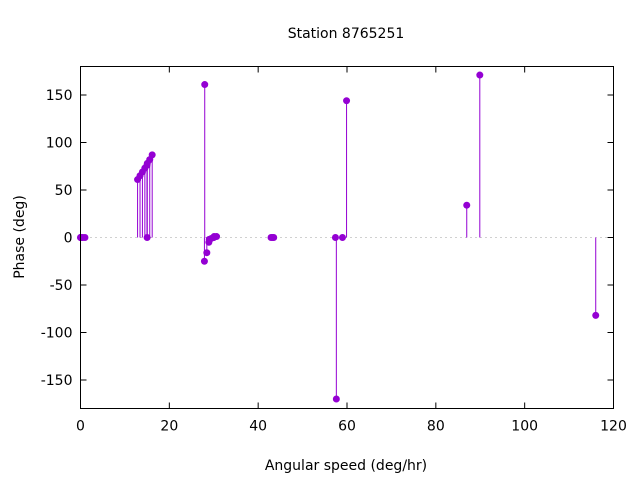 This screenshot has height=484, width=640. What do you see at coordinates (524, 427) in the screenshot?
I see `x-tick-label: 100` at bounding box center [524, 427].